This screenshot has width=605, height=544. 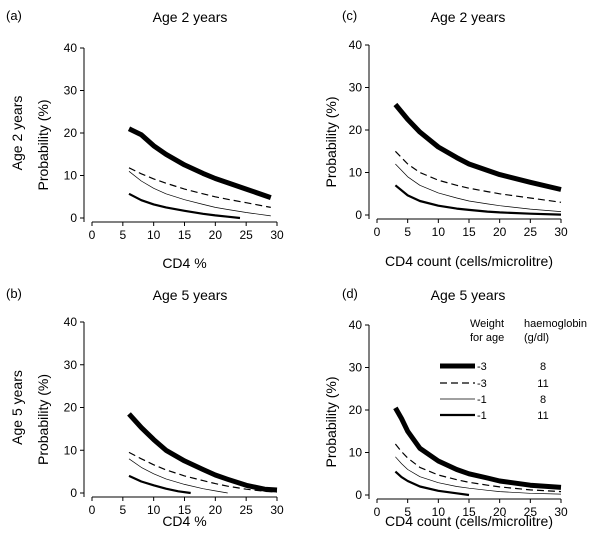 I want to click on legend-weight-2: -3, so click(x=482, y=384).